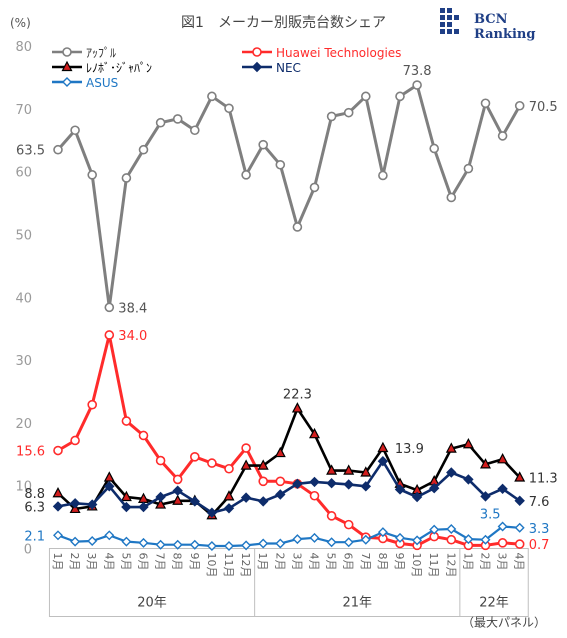 Image resolution: width=567 pixels, height=638 pixels. I want to click on data-label: 7.6, so click(539, 502).